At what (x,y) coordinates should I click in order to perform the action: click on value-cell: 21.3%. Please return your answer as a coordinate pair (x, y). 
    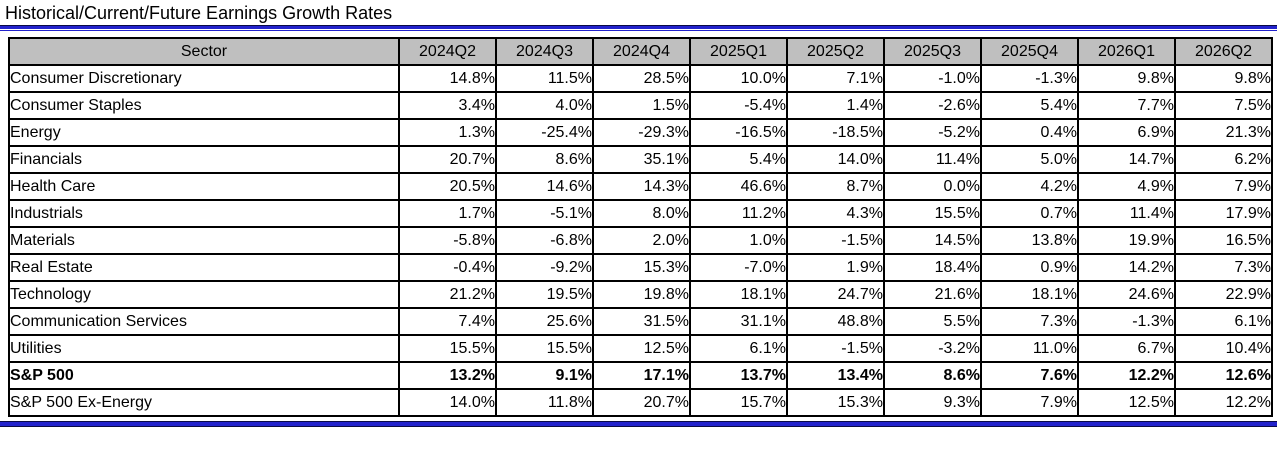
    Looking at the image, I should click on (1223, 132).